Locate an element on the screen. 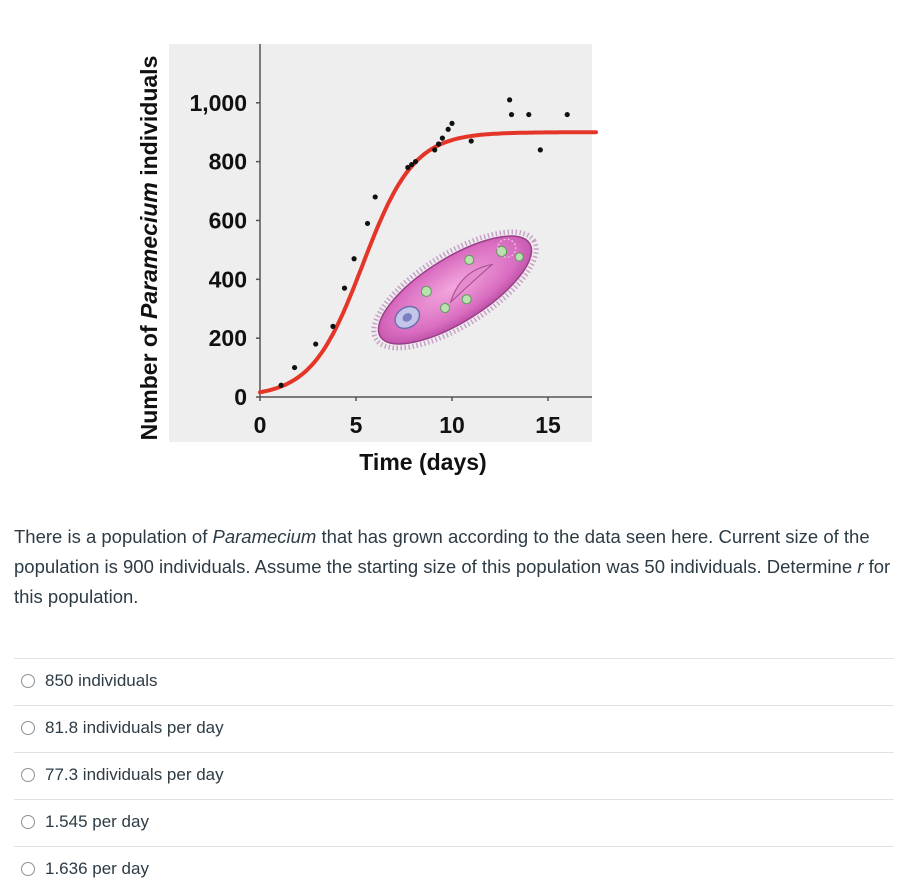  answer-option-4: 1.545 per day is located at coordinates (454, 823).